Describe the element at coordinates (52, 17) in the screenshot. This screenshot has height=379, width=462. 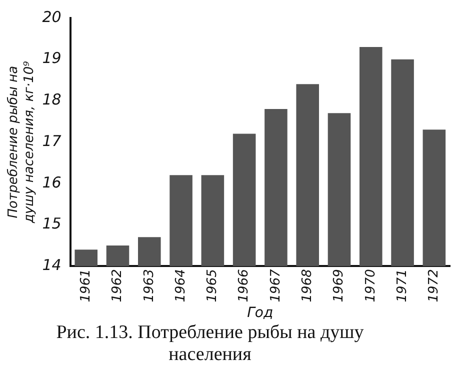
I see `y-tick-label: 20` at that location.